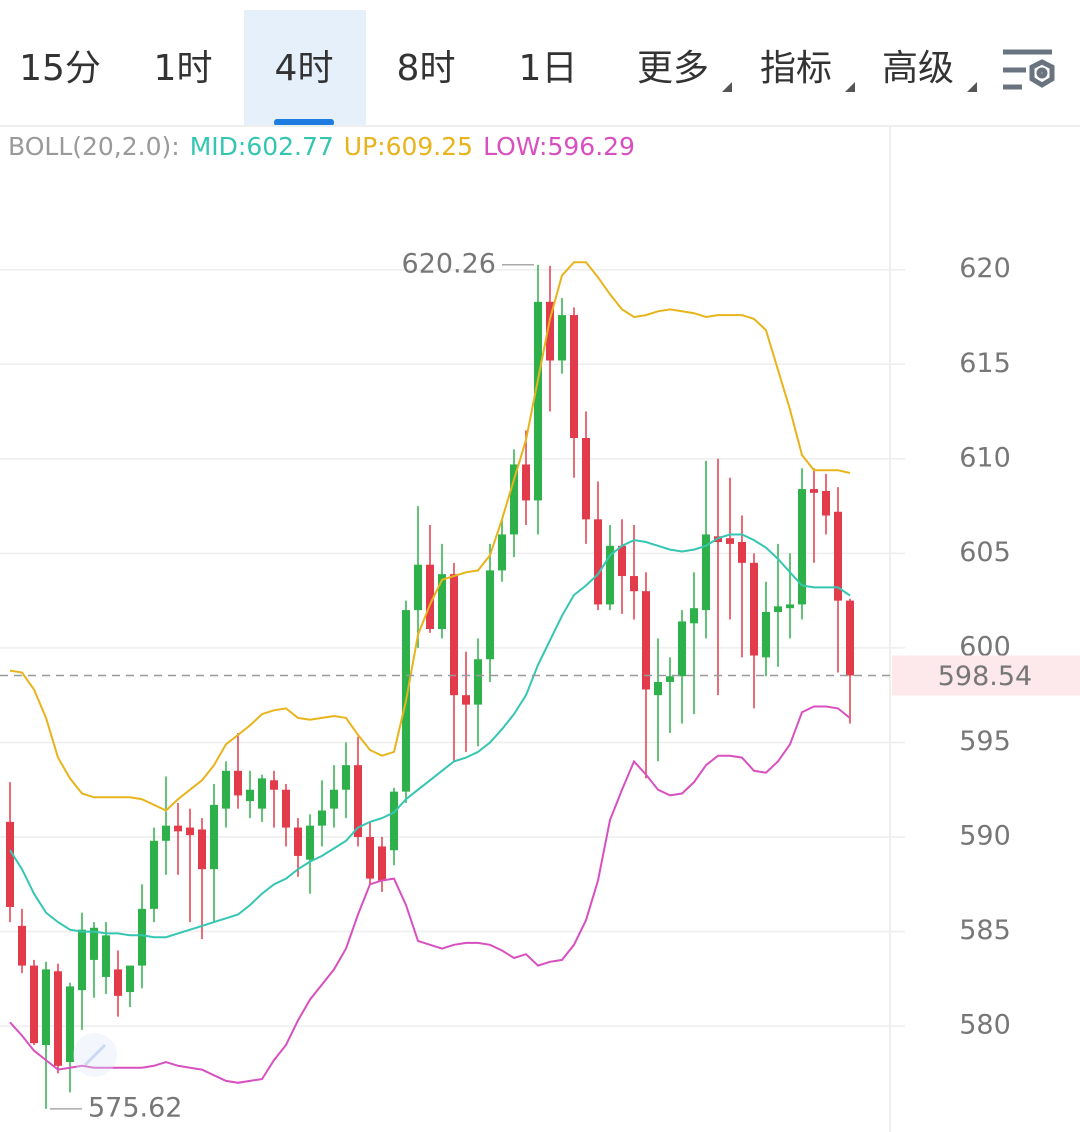 The width and height of the screenshot is (1080, 1132). Describe the element at coordinates (304, 122) in the screenshot. I see `active-tab-indicator` at that location.